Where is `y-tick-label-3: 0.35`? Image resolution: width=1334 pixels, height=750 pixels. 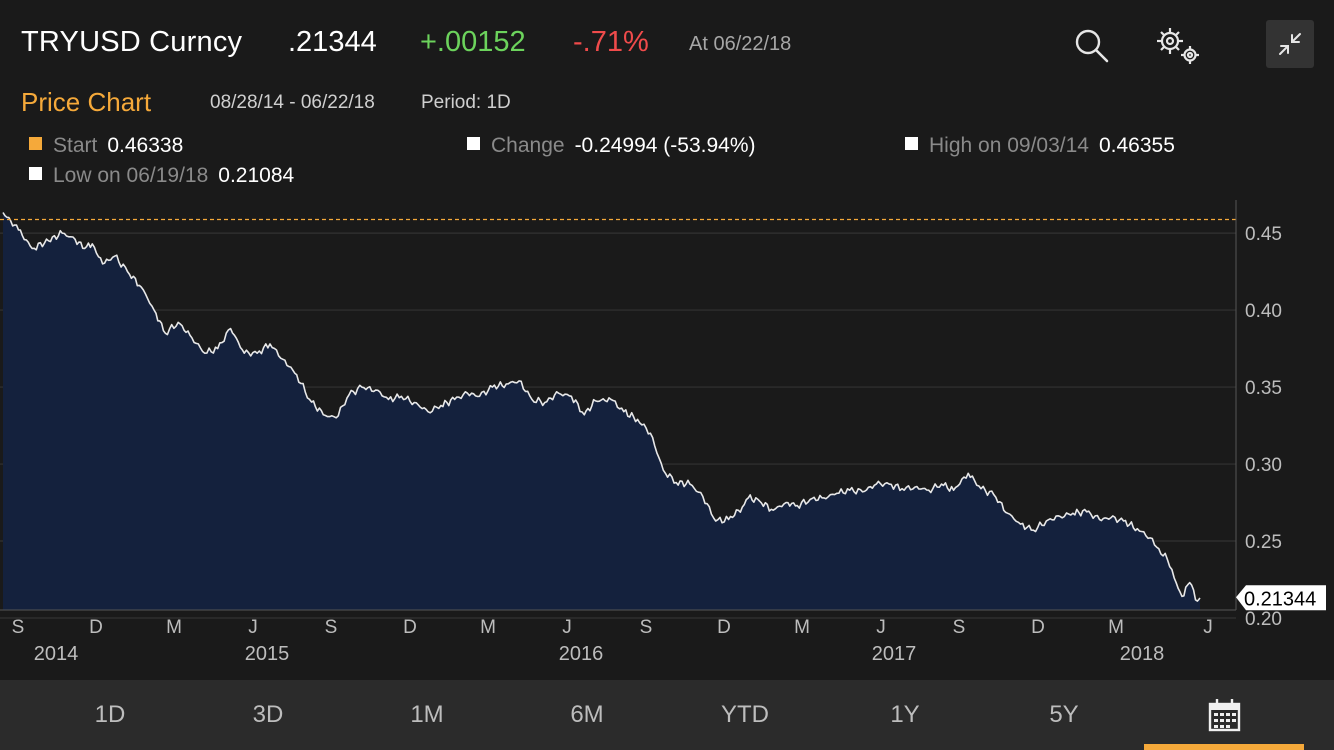 y-tick-label-3: 0.35 is located at coordinates (1263, 388).